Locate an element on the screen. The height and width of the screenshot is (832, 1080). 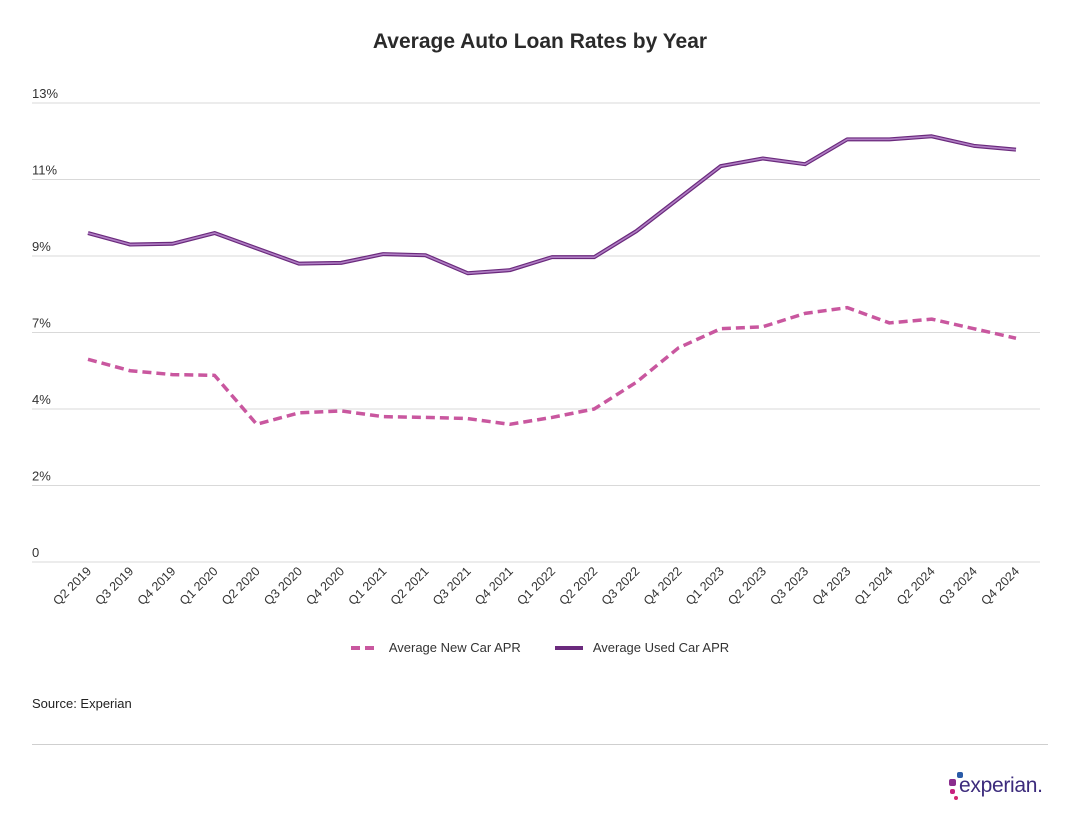
x-tick-label: Q1 2022 is located at coordinates (536, 586).